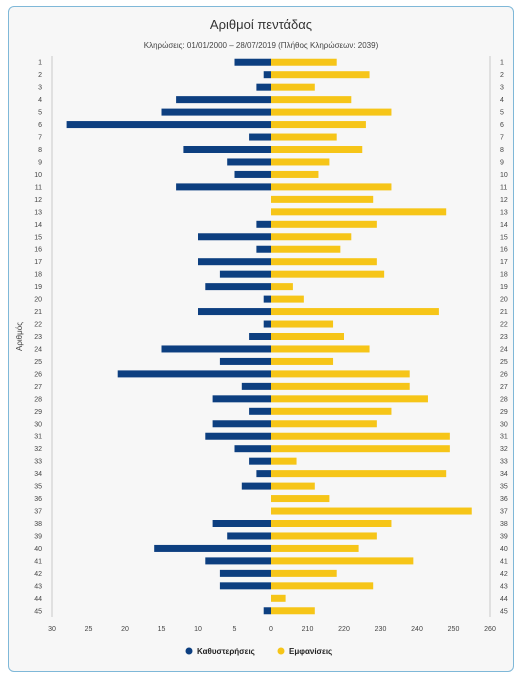  Describe the element at coordinates (504, 449) in the screenshot. I see `y-tick-label-right: 32` at that location.